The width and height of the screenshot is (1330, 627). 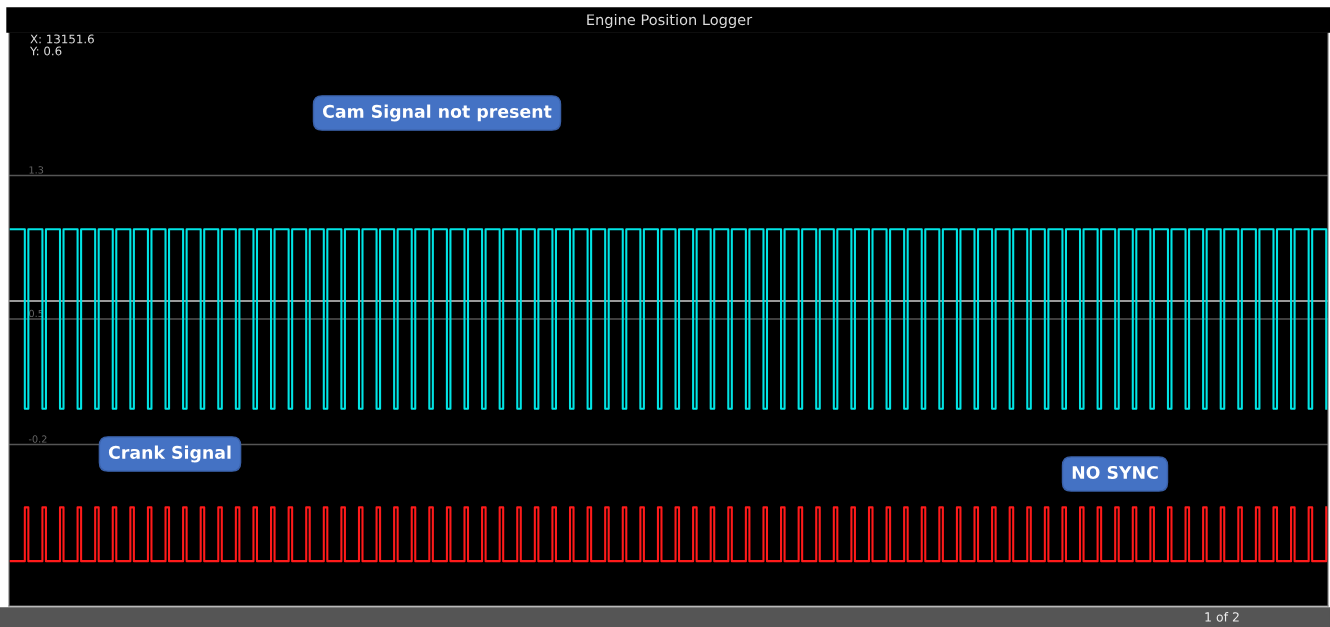 What do you see at coordinates (45, 51) in the screenshot?
I see `annotation: Y: 0.6` at bounding box center [45, 51].